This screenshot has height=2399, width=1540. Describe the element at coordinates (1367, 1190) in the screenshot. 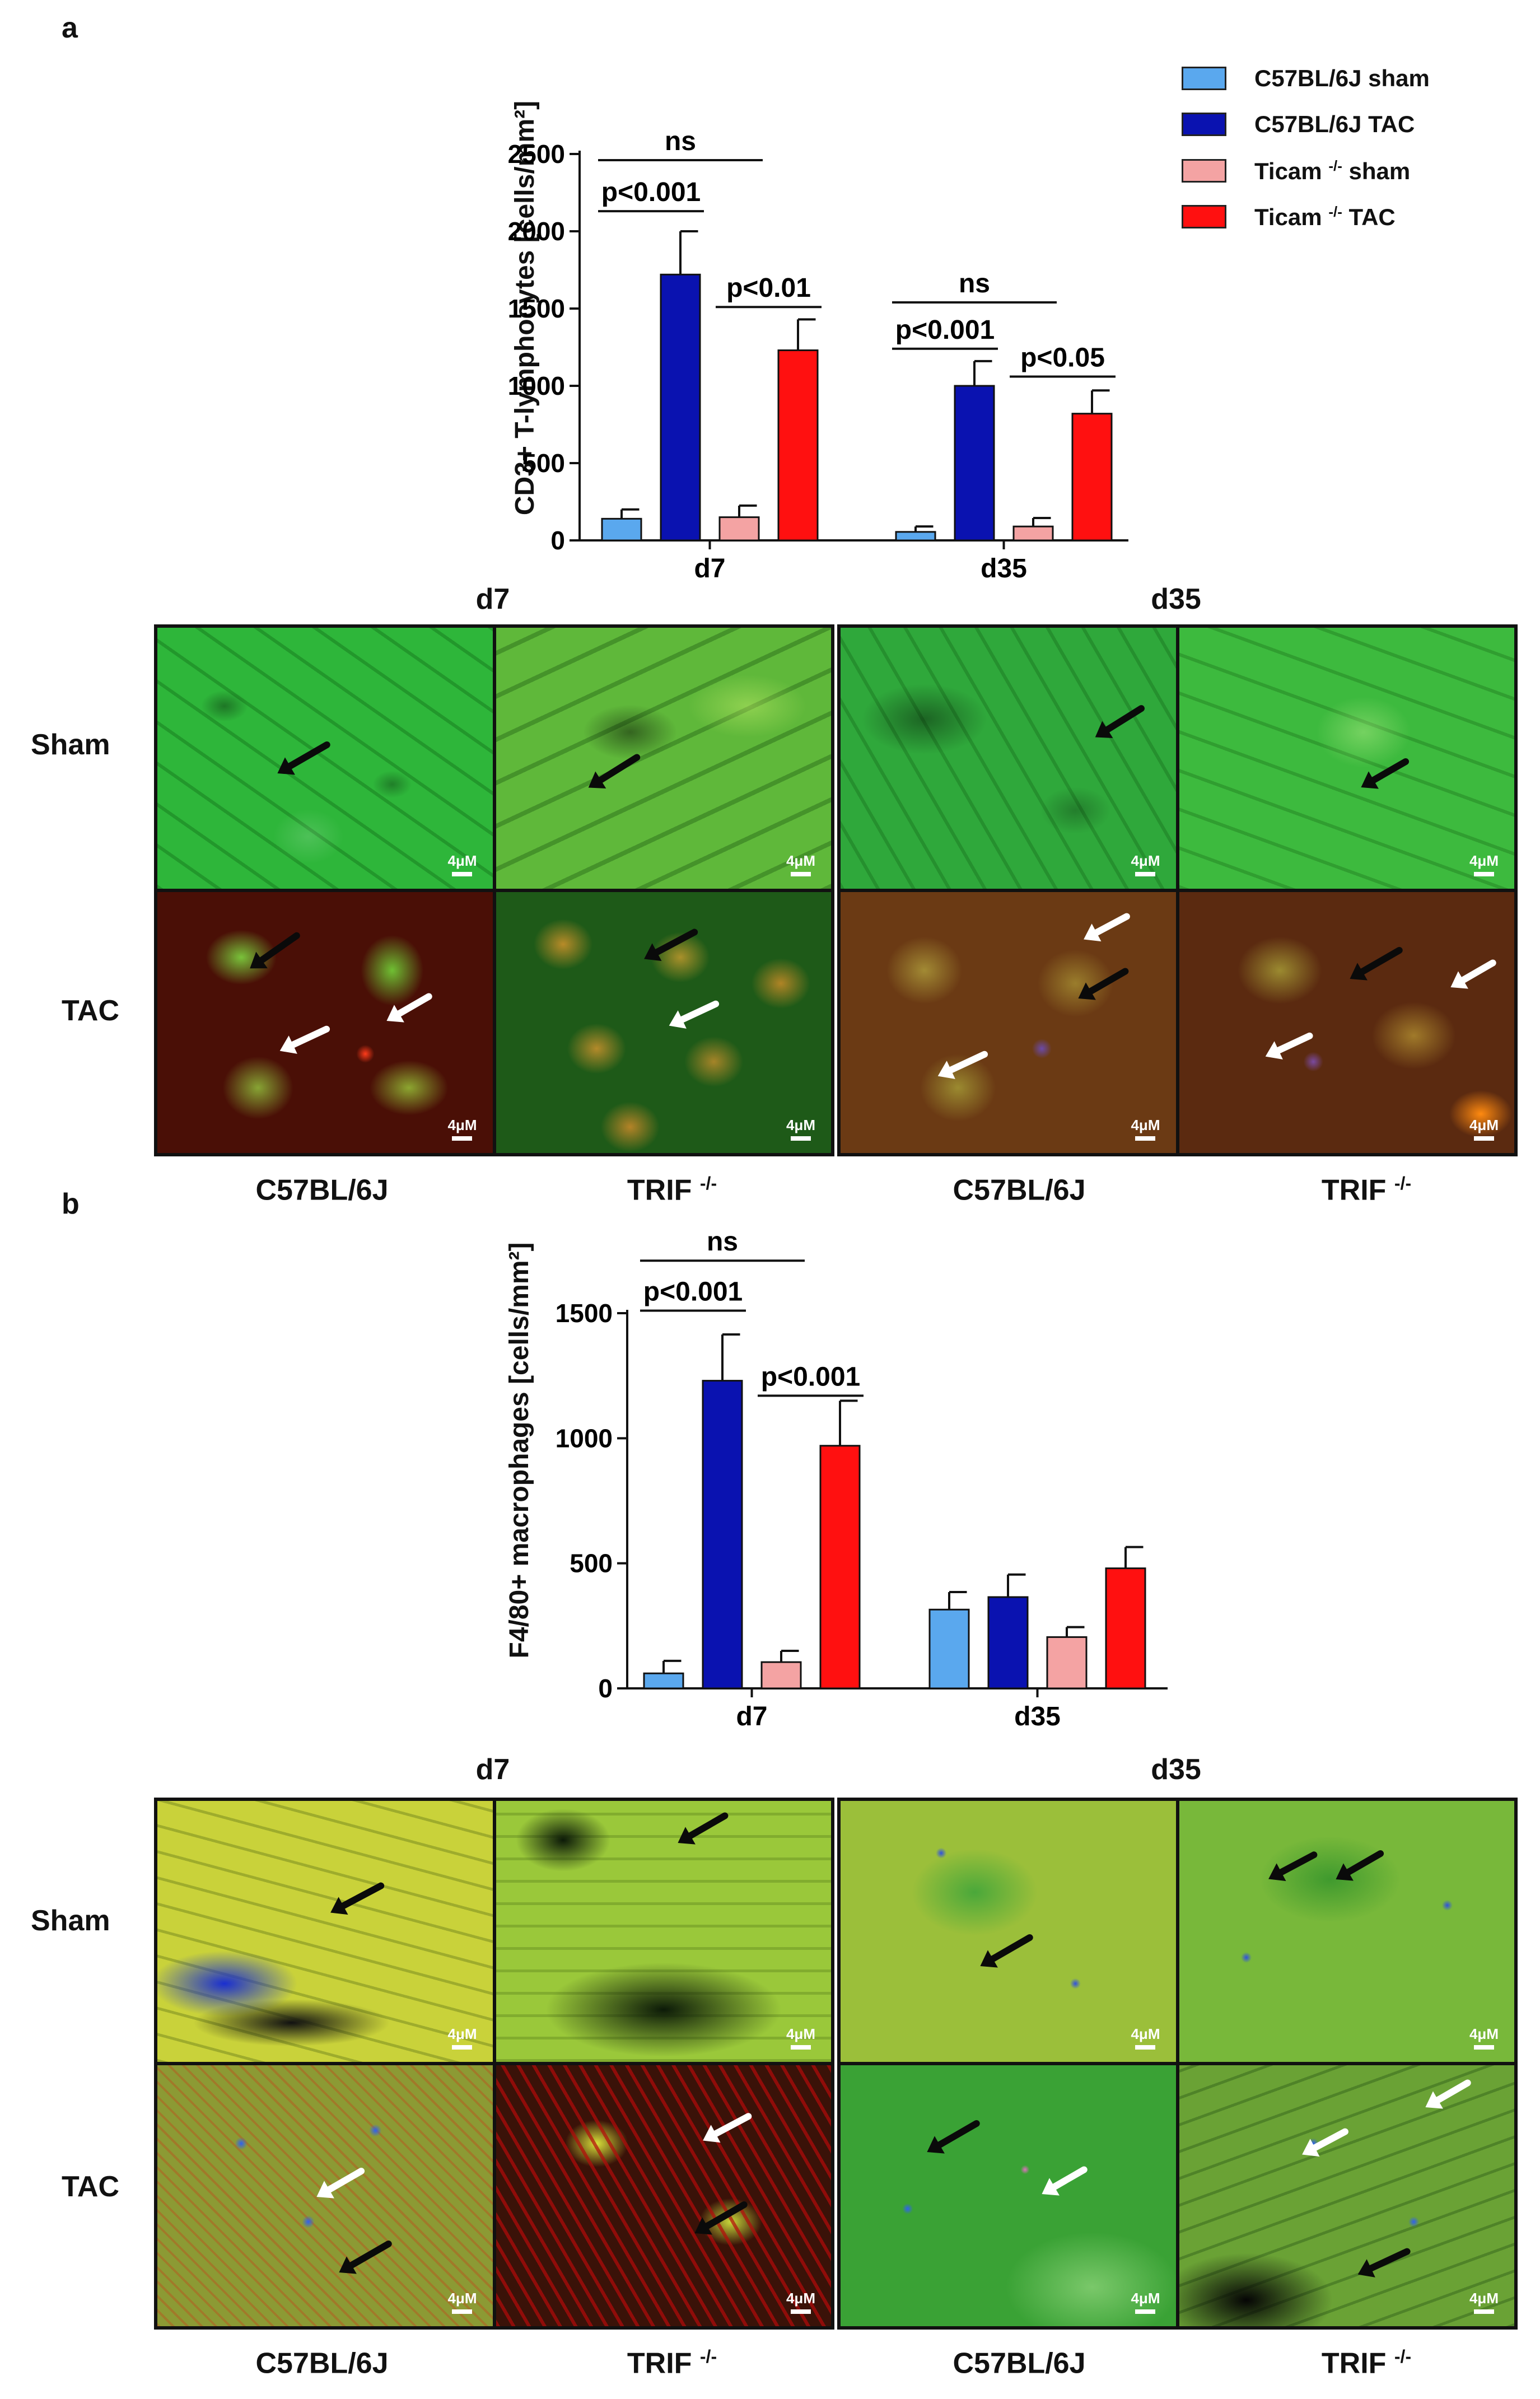

I see `micro-a-col-label-4: TRIF -/-` at that location.